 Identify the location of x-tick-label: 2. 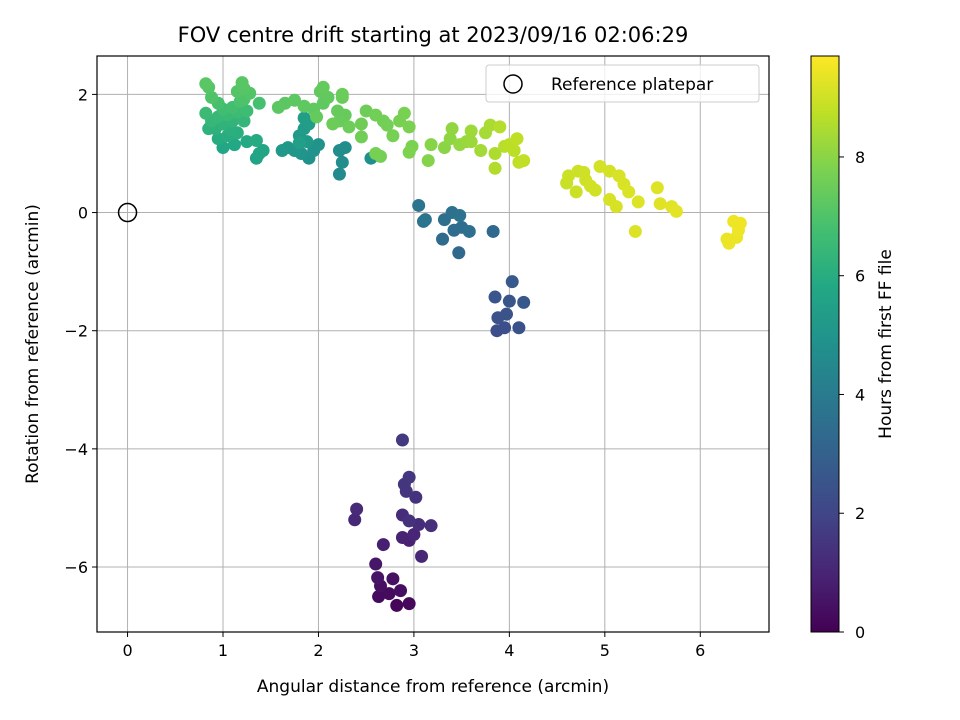
(318, 650).